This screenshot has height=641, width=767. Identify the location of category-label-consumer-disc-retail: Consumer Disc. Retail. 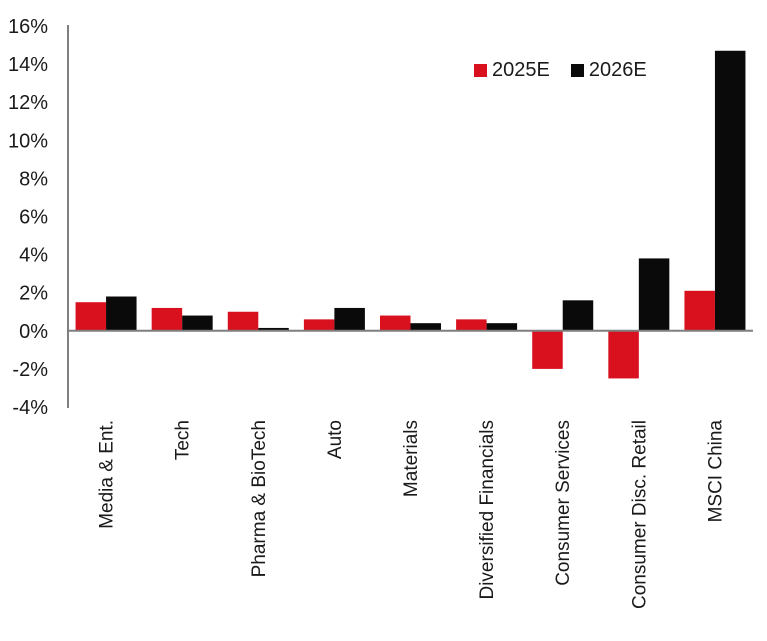
(639, 514).